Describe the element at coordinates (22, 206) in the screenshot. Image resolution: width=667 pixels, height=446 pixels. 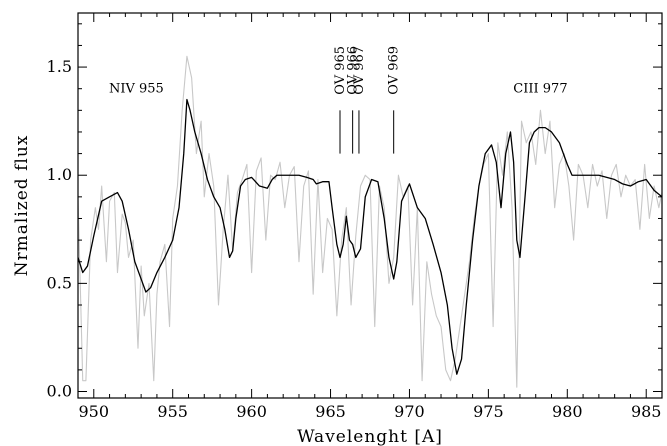
I see `y-axis-title: Nrmalized flux` at that location.